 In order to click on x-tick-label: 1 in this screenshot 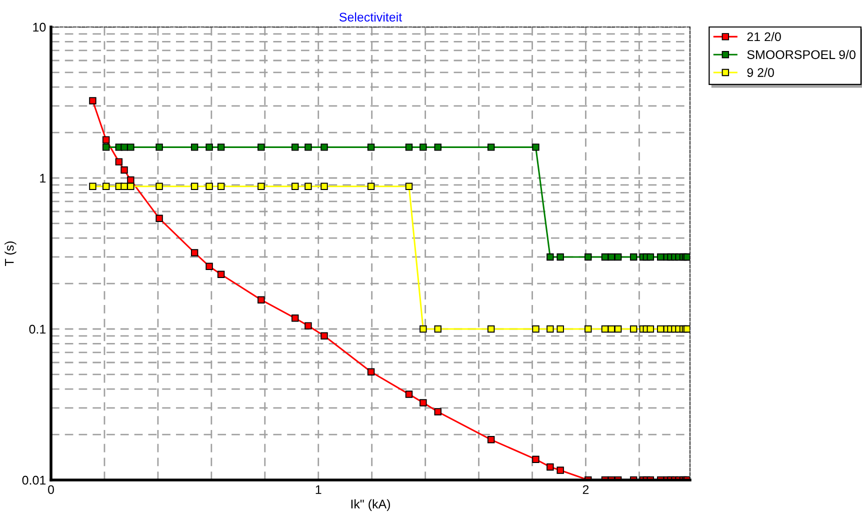, I will do `click(319, 489)`.